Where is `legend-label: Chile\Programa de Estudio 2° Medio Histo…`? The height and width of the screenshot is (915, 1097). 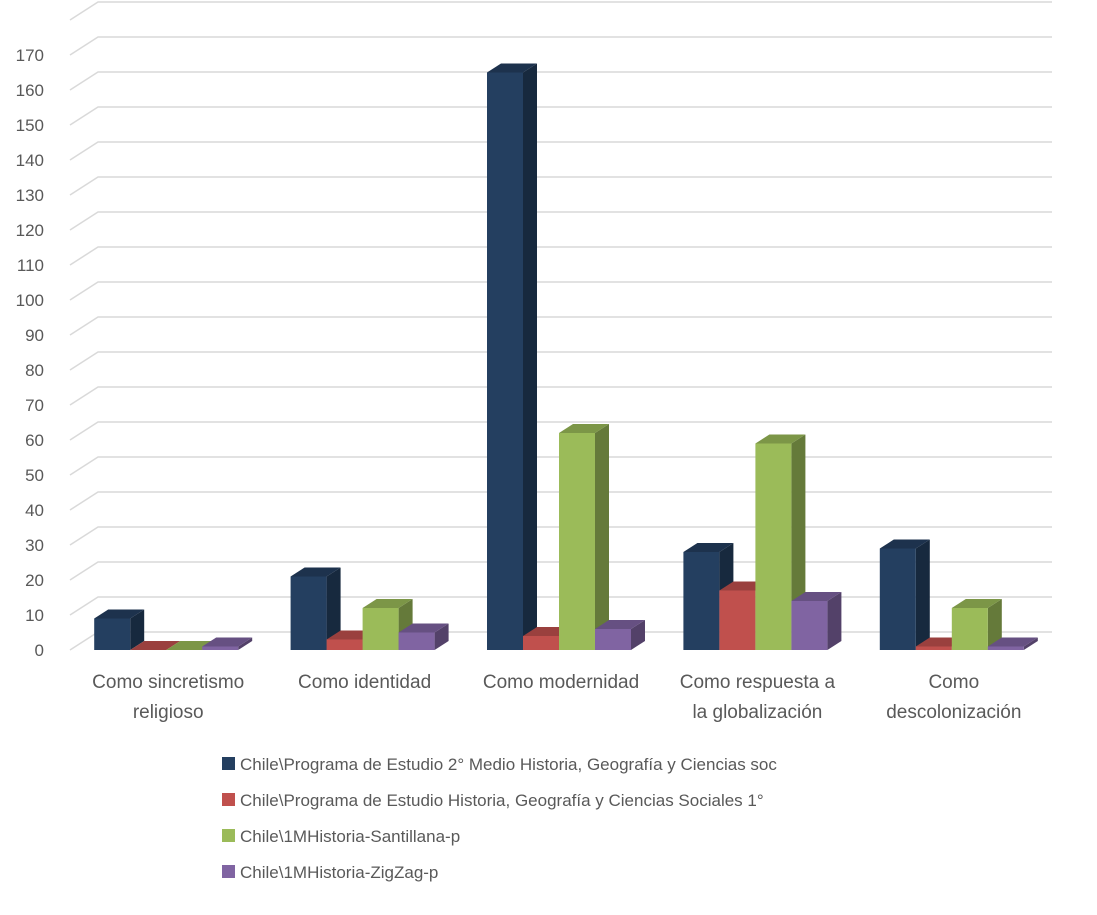 legend-label: Chile\Programa de Estudio 2° Medio Histo… is located at coordinates (508, 764).